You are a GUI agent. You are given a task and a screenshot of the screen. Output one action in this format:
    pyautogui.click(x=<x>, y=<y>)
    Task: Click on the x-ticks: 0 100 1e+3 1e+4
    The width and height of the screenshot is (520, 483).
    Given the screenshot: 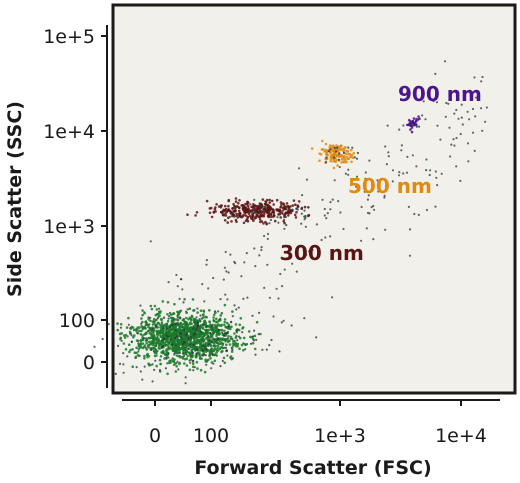 What is the action you would take?
    pyautogui.click(x=318, y=423)
    